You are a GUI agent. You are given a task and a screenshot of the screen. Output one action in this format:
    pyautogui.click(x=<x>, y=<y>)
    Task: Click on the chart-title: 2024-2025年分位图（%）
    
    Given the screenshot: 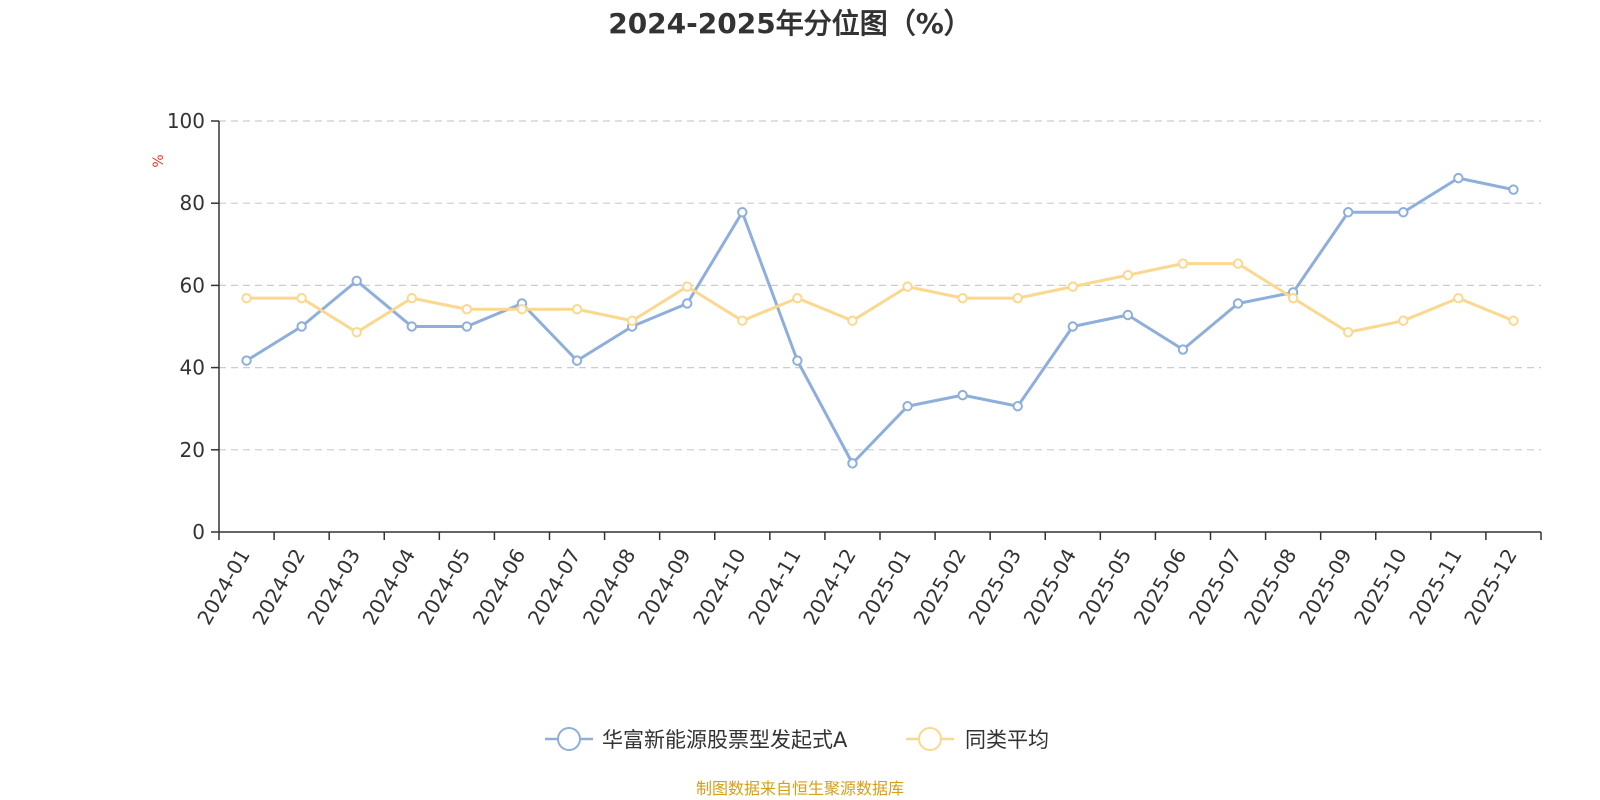 What is the action you would take?
    pyautogui.click(x=790, y=23)
    